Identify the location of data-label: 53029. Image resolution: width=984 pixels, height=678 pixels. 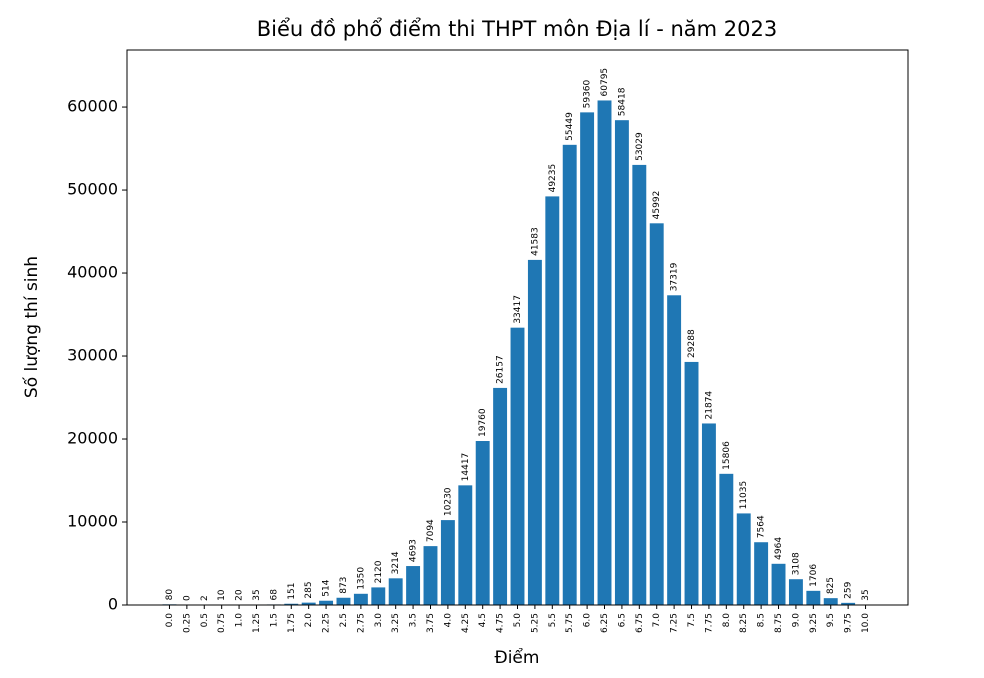
(640, 146).